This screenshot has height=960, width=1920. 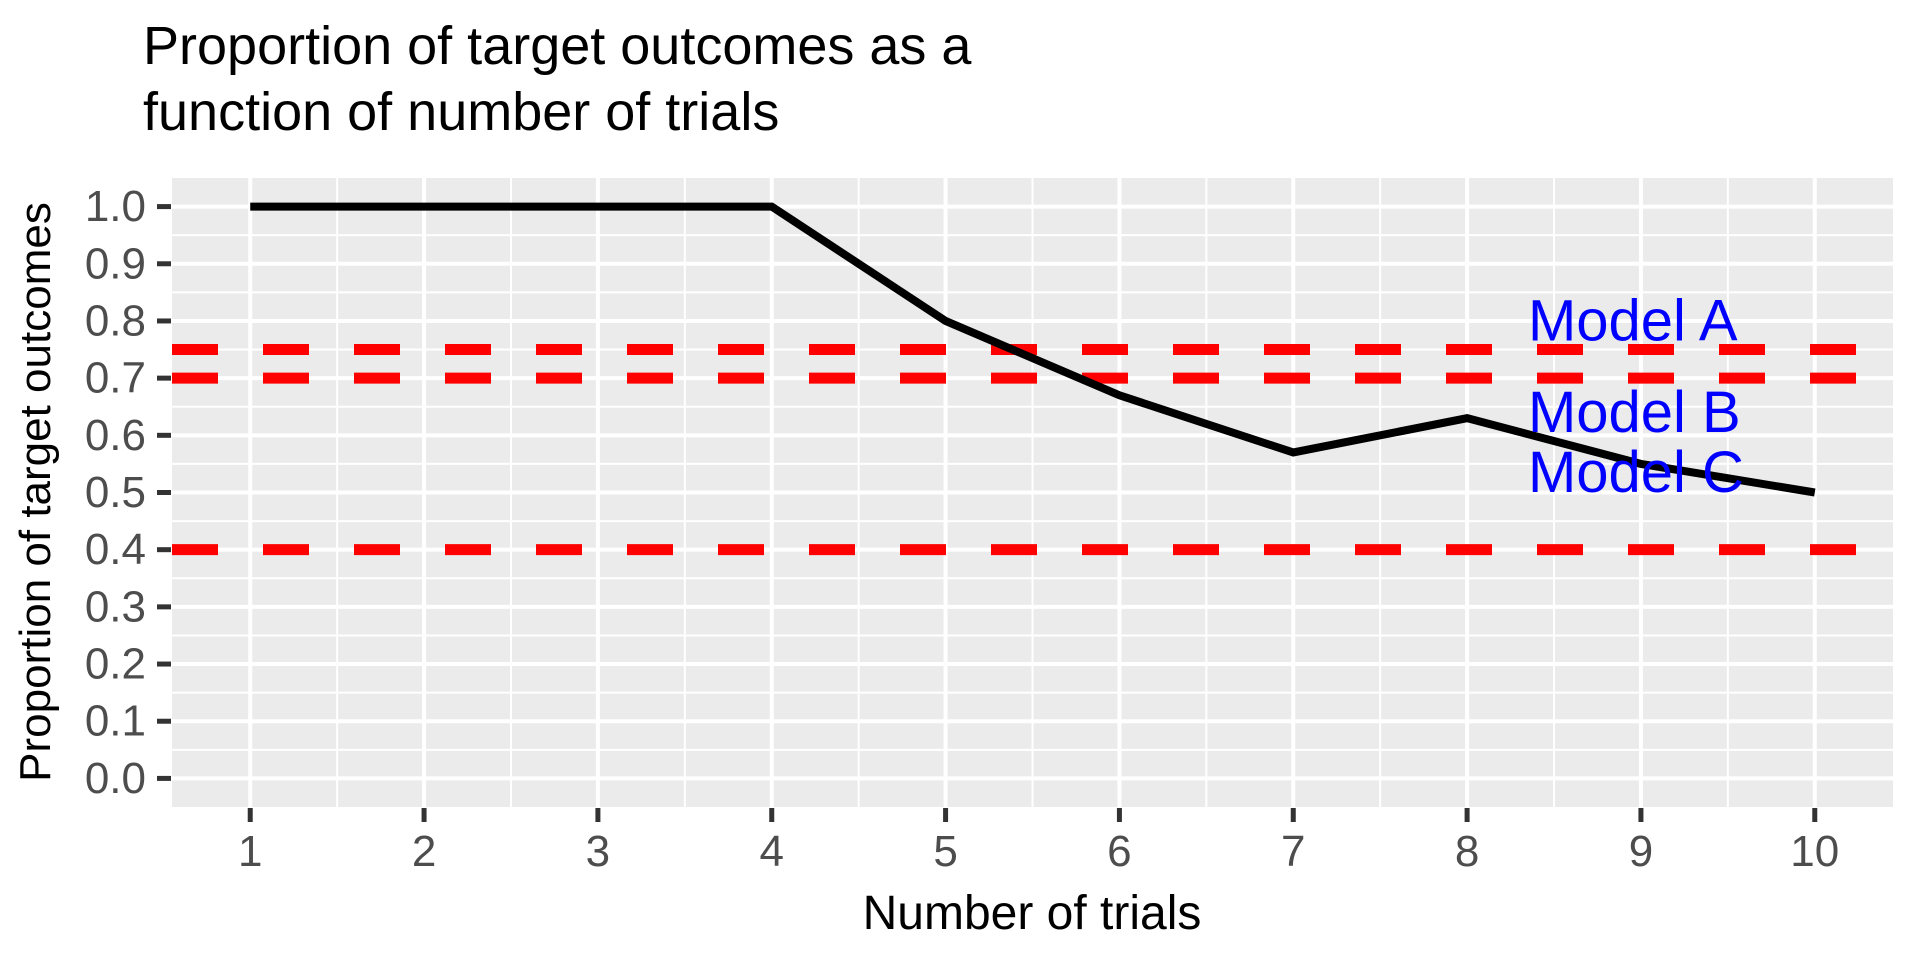 What do you see at coordinates (1032, 913) in the screenshot?
I see `x-axis-title: Number of trials` at bounding box center [1032, 913].